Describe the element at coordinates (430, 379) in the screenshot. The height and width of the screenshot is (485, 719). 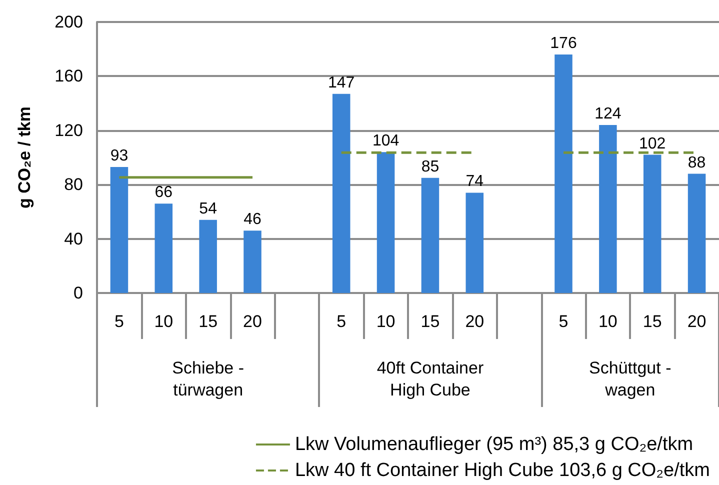
I see `text: 40ft Container High Cube` at that location.